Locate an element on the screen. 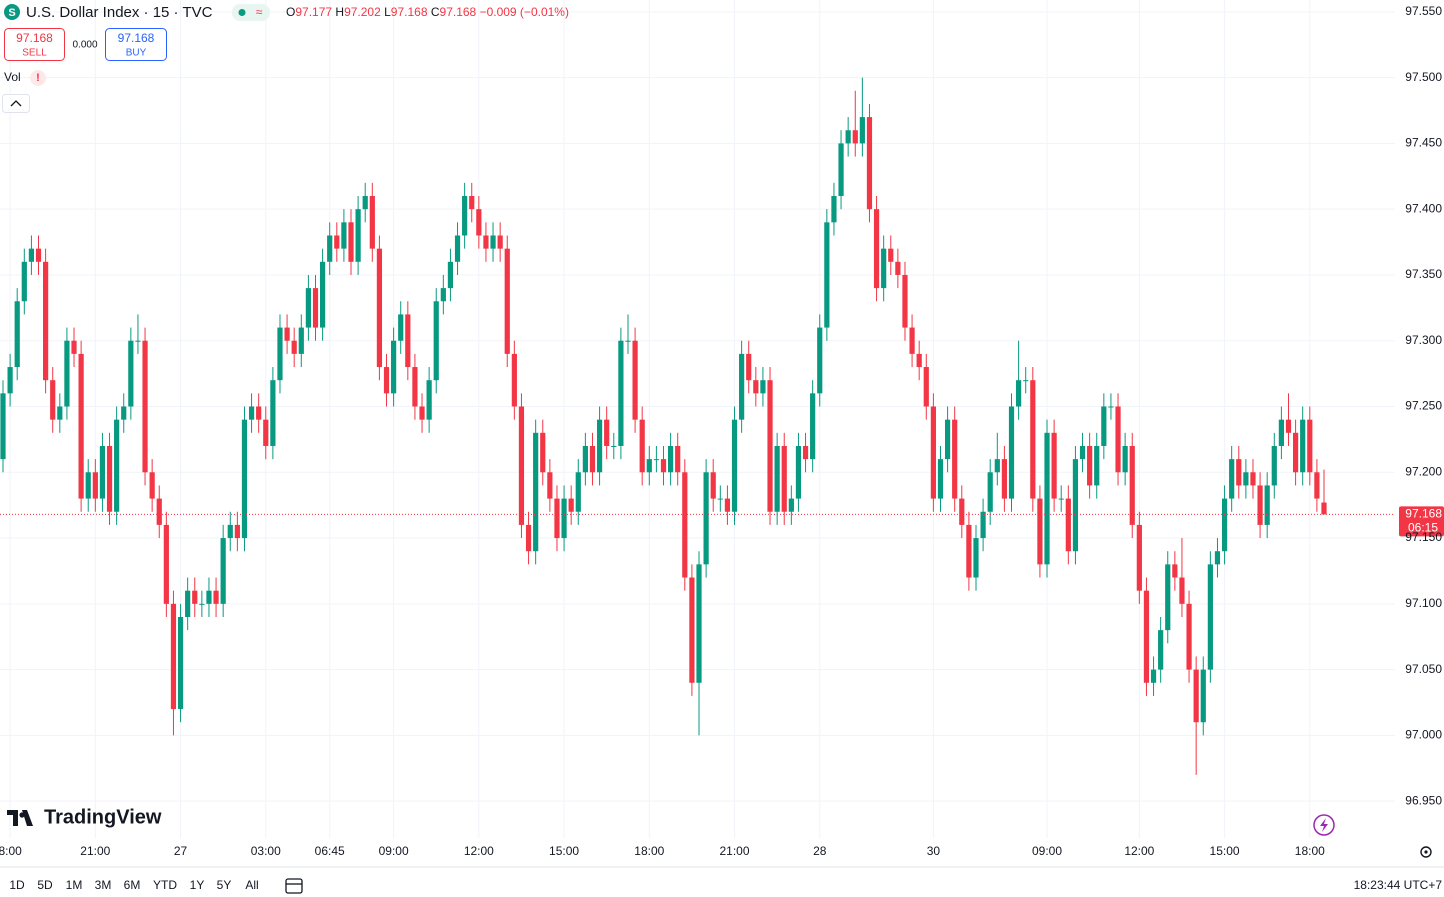  x-tick-label: 09:00 is located at coordinates (394, 851).